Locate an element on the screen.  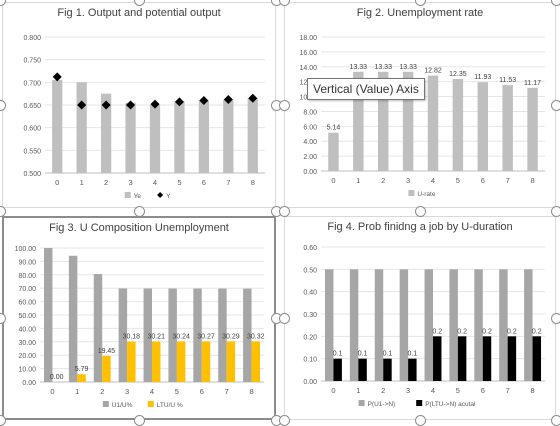
data-label: 30.24 is located at coordinates (181, 336).